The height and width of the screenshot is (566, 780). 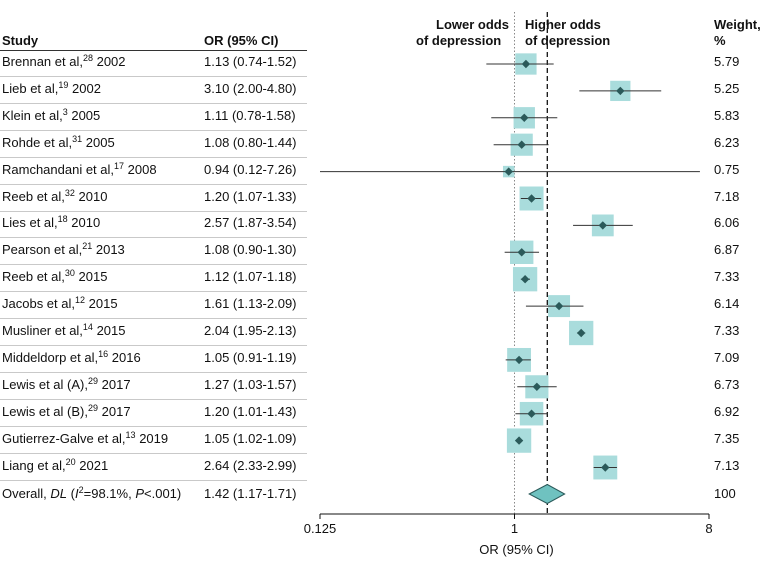 What do you see at coordinates (727, 465) in the screenshot?
I see `study-weight: 7.13` at bounding box center [727, 465].